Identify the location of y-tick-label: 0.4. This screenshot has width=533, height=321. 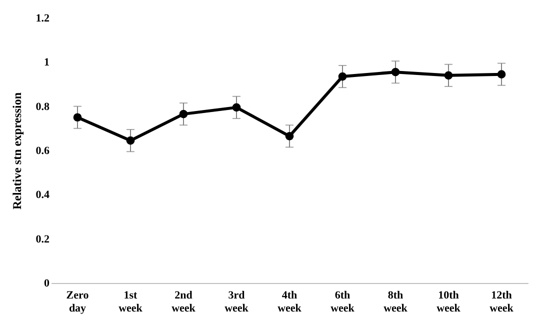
(43, 195).